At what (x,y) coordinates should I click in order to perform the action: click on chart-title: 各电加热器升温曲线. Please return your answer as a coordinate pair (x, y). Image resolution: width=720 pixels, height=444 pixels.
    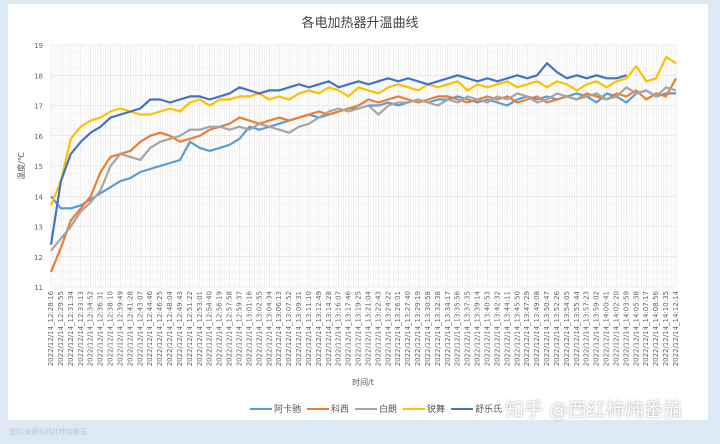
    Looking at the image, I should click on (360, 23).